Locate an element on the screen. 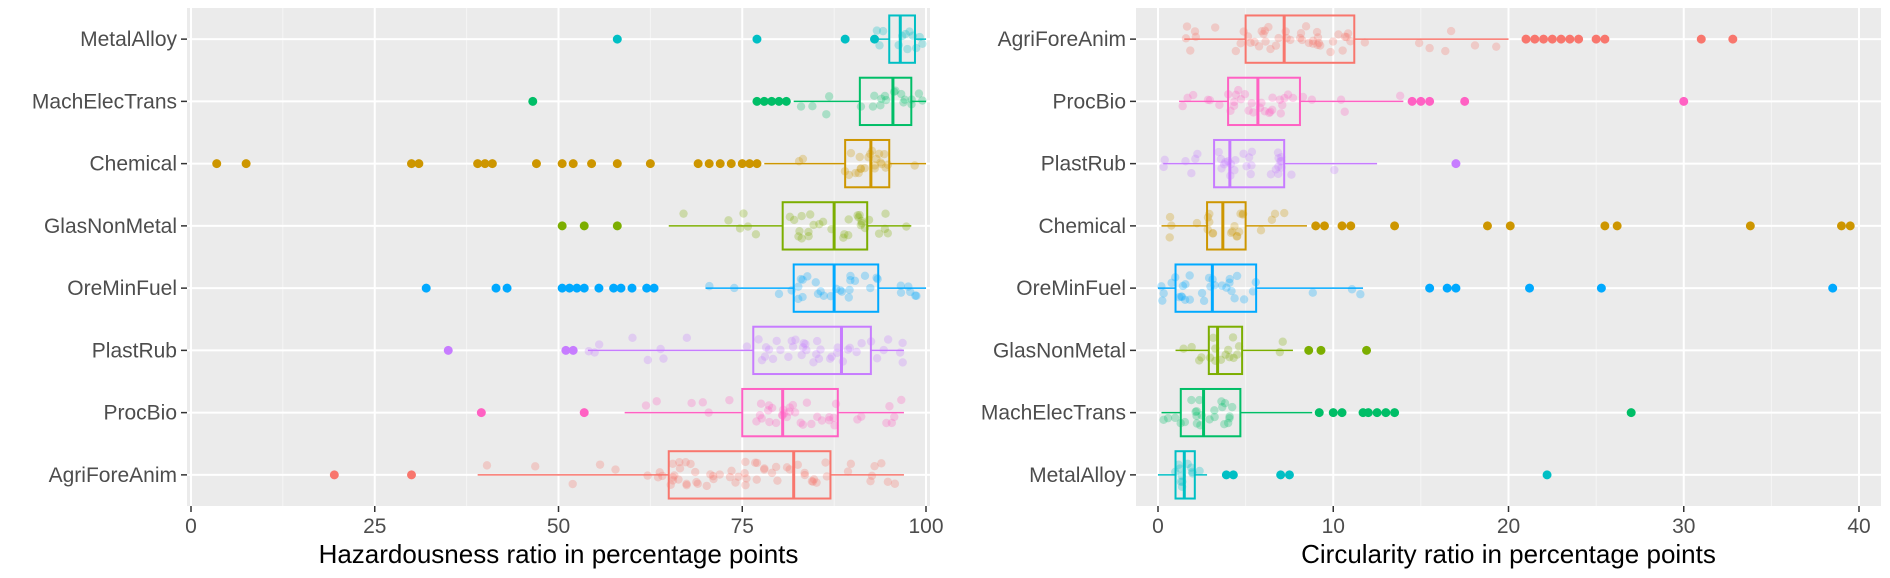 The height and width of the screenshot is (578, 1890). y-tick-label: OreMinFuel is located at coordinates (122, 288).